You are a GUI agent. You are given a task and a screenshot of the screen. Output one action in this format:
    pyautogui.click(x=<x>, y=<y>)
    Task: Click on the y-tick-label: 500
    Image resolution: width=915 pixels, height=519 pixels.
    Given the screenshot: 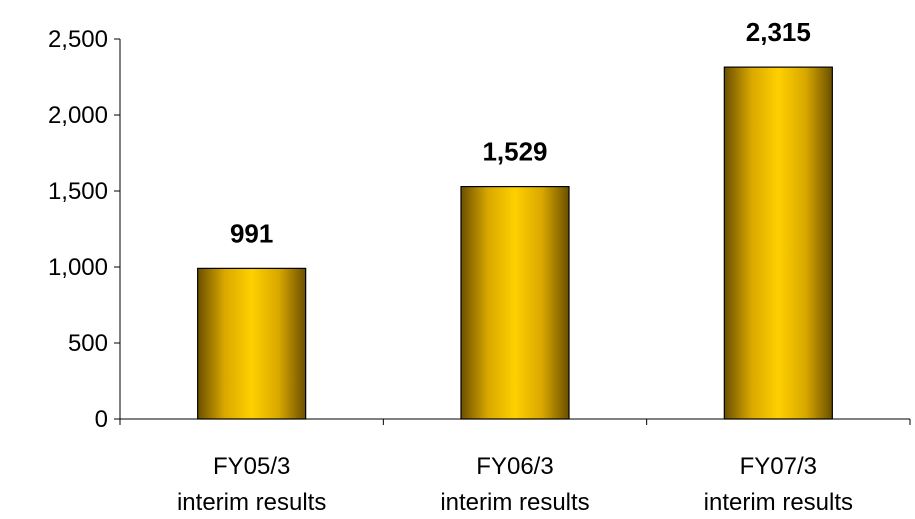 What is the action you would take?
    pyautogui.click(x=88, y=343)
    